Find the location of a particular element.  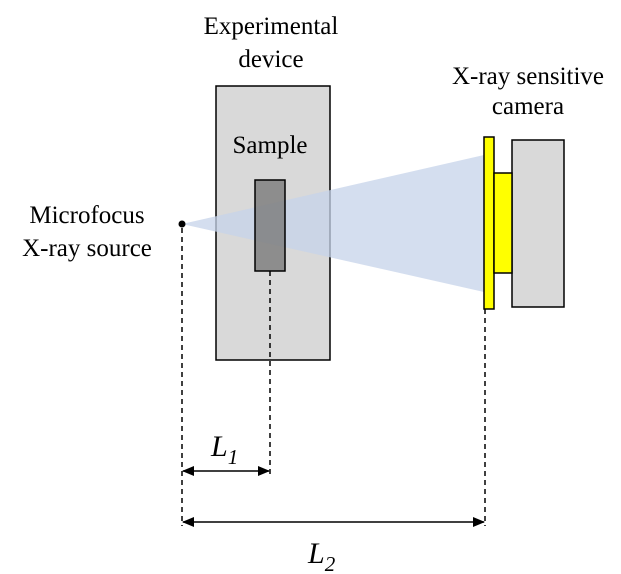

l2-subscript: 2 is located at coordinates (330, 563).